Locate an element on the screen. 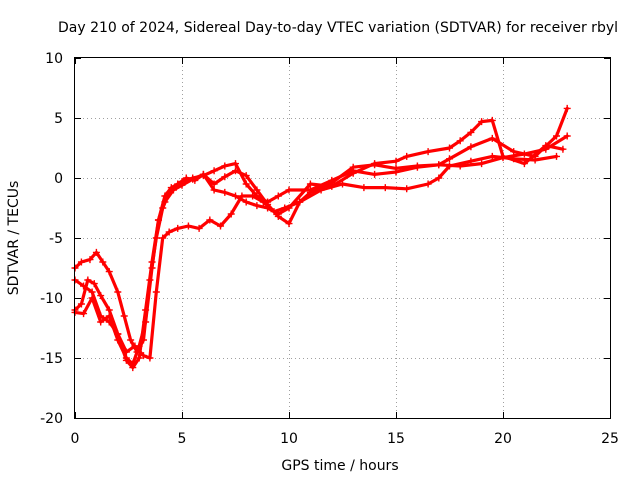 Image resolution: width=640 pixels, height=480 pixels. y-axis-label: SDTVAR / TECUs is located at coordinates (14, 238).